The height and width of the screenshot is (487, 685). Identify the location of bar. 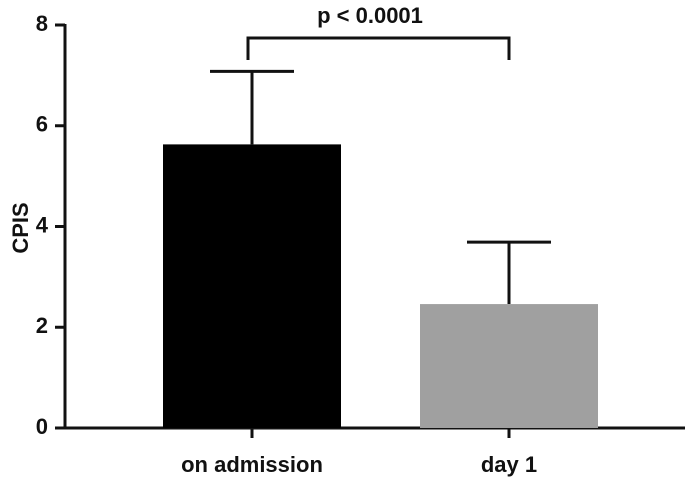
(509, 366).